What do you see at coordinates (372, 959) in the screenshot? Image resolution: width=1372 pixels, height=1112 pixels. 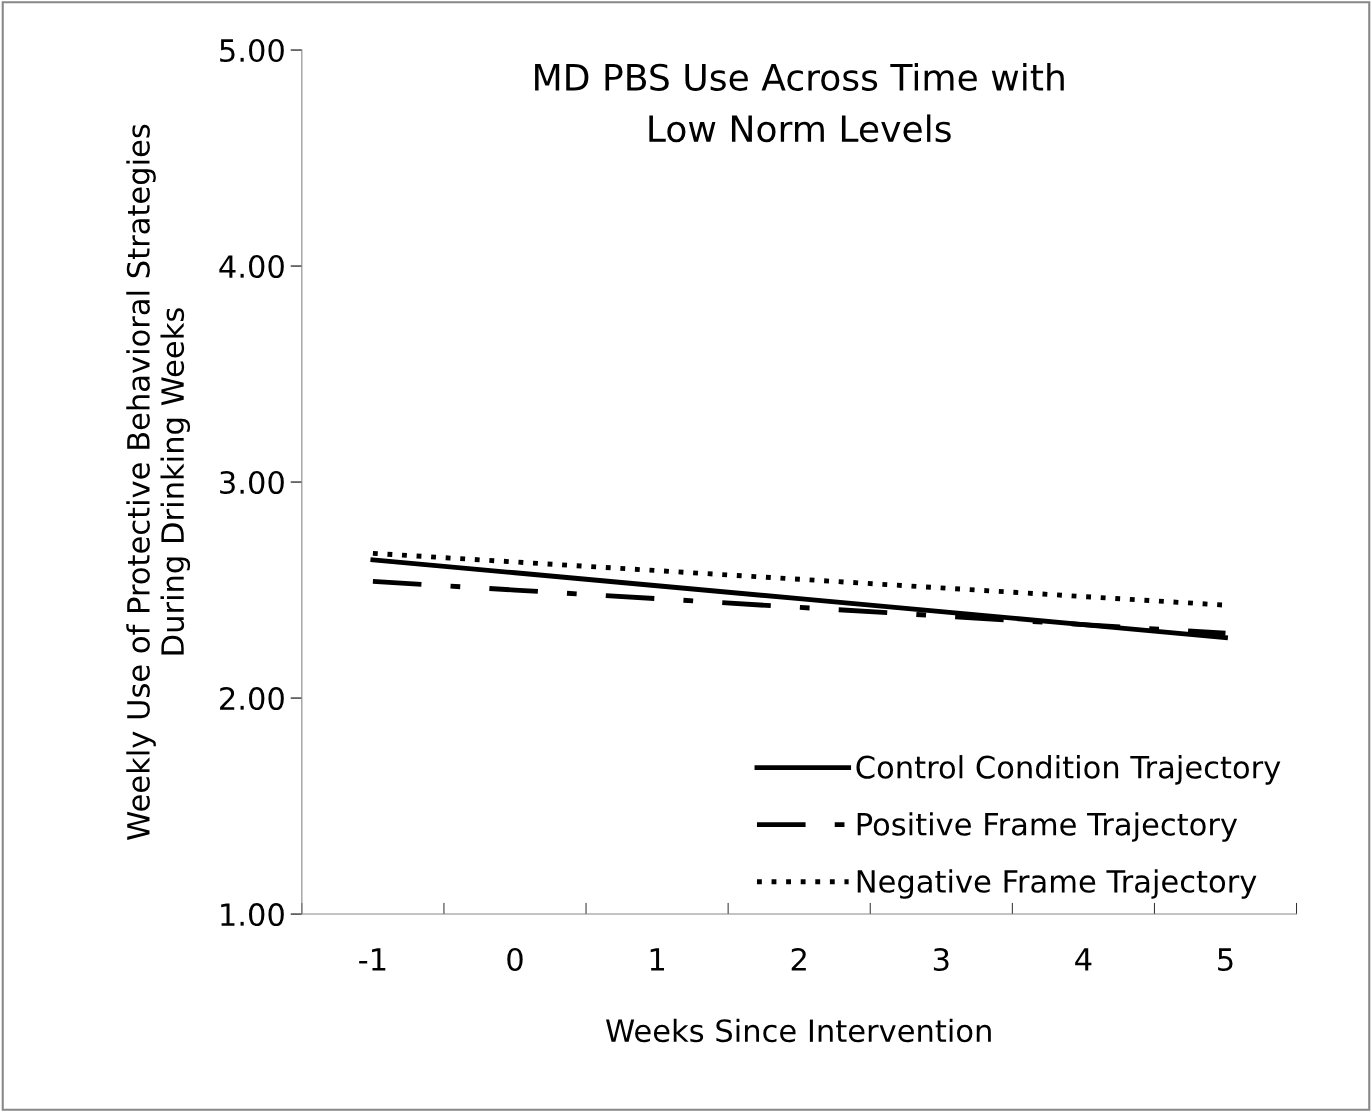 I see `x-tick-label: -1` at bounding box center [372, 959].